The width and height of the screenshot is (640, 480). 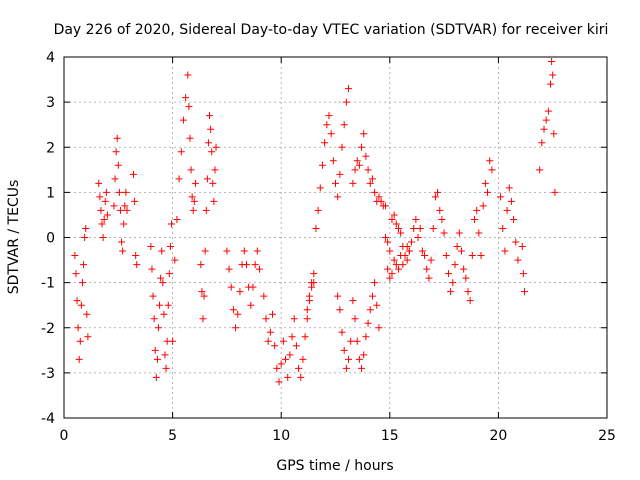 What do you see at coordinates (281, 436) in the screenshot?
I see `x-tick-label: 10` at bounding box center [281, 436].